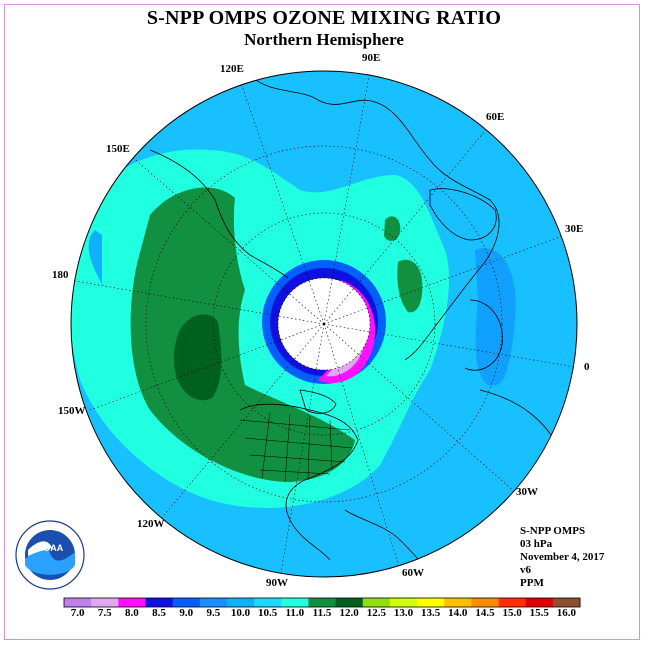  Describe the element at coordinates (118, 149) in the screenshot. I see `lon-label-150e: 150E` at that location.